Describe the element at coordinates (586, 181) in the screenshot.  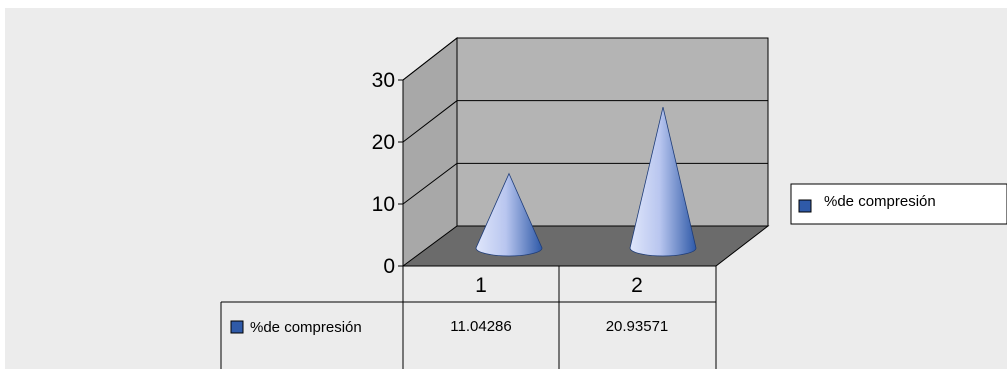
I see `cone-bars` at that location.